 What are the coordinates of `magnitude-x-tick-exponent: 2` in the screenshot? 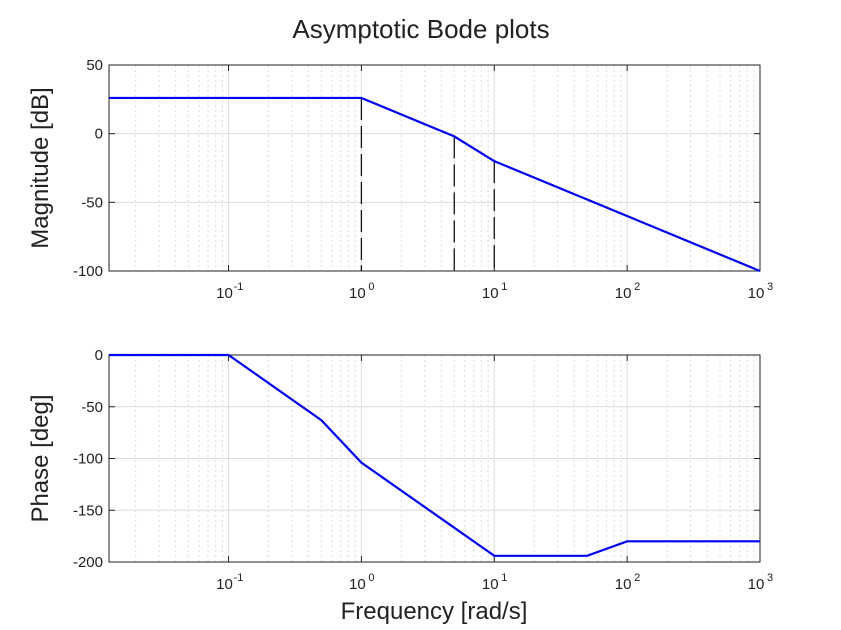 It's located at (637, 287).